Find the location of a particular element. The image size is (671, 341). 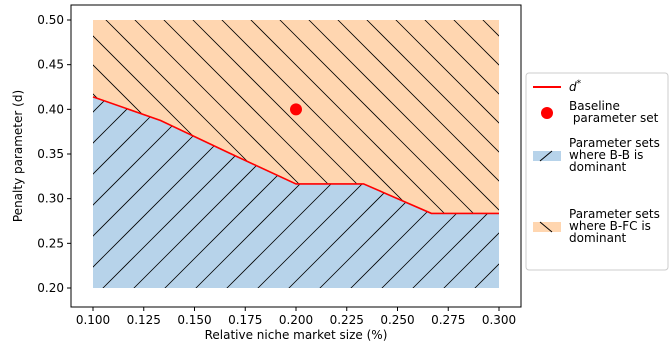

y-tick-label: 0.20 is located at coordinates (50, 288).